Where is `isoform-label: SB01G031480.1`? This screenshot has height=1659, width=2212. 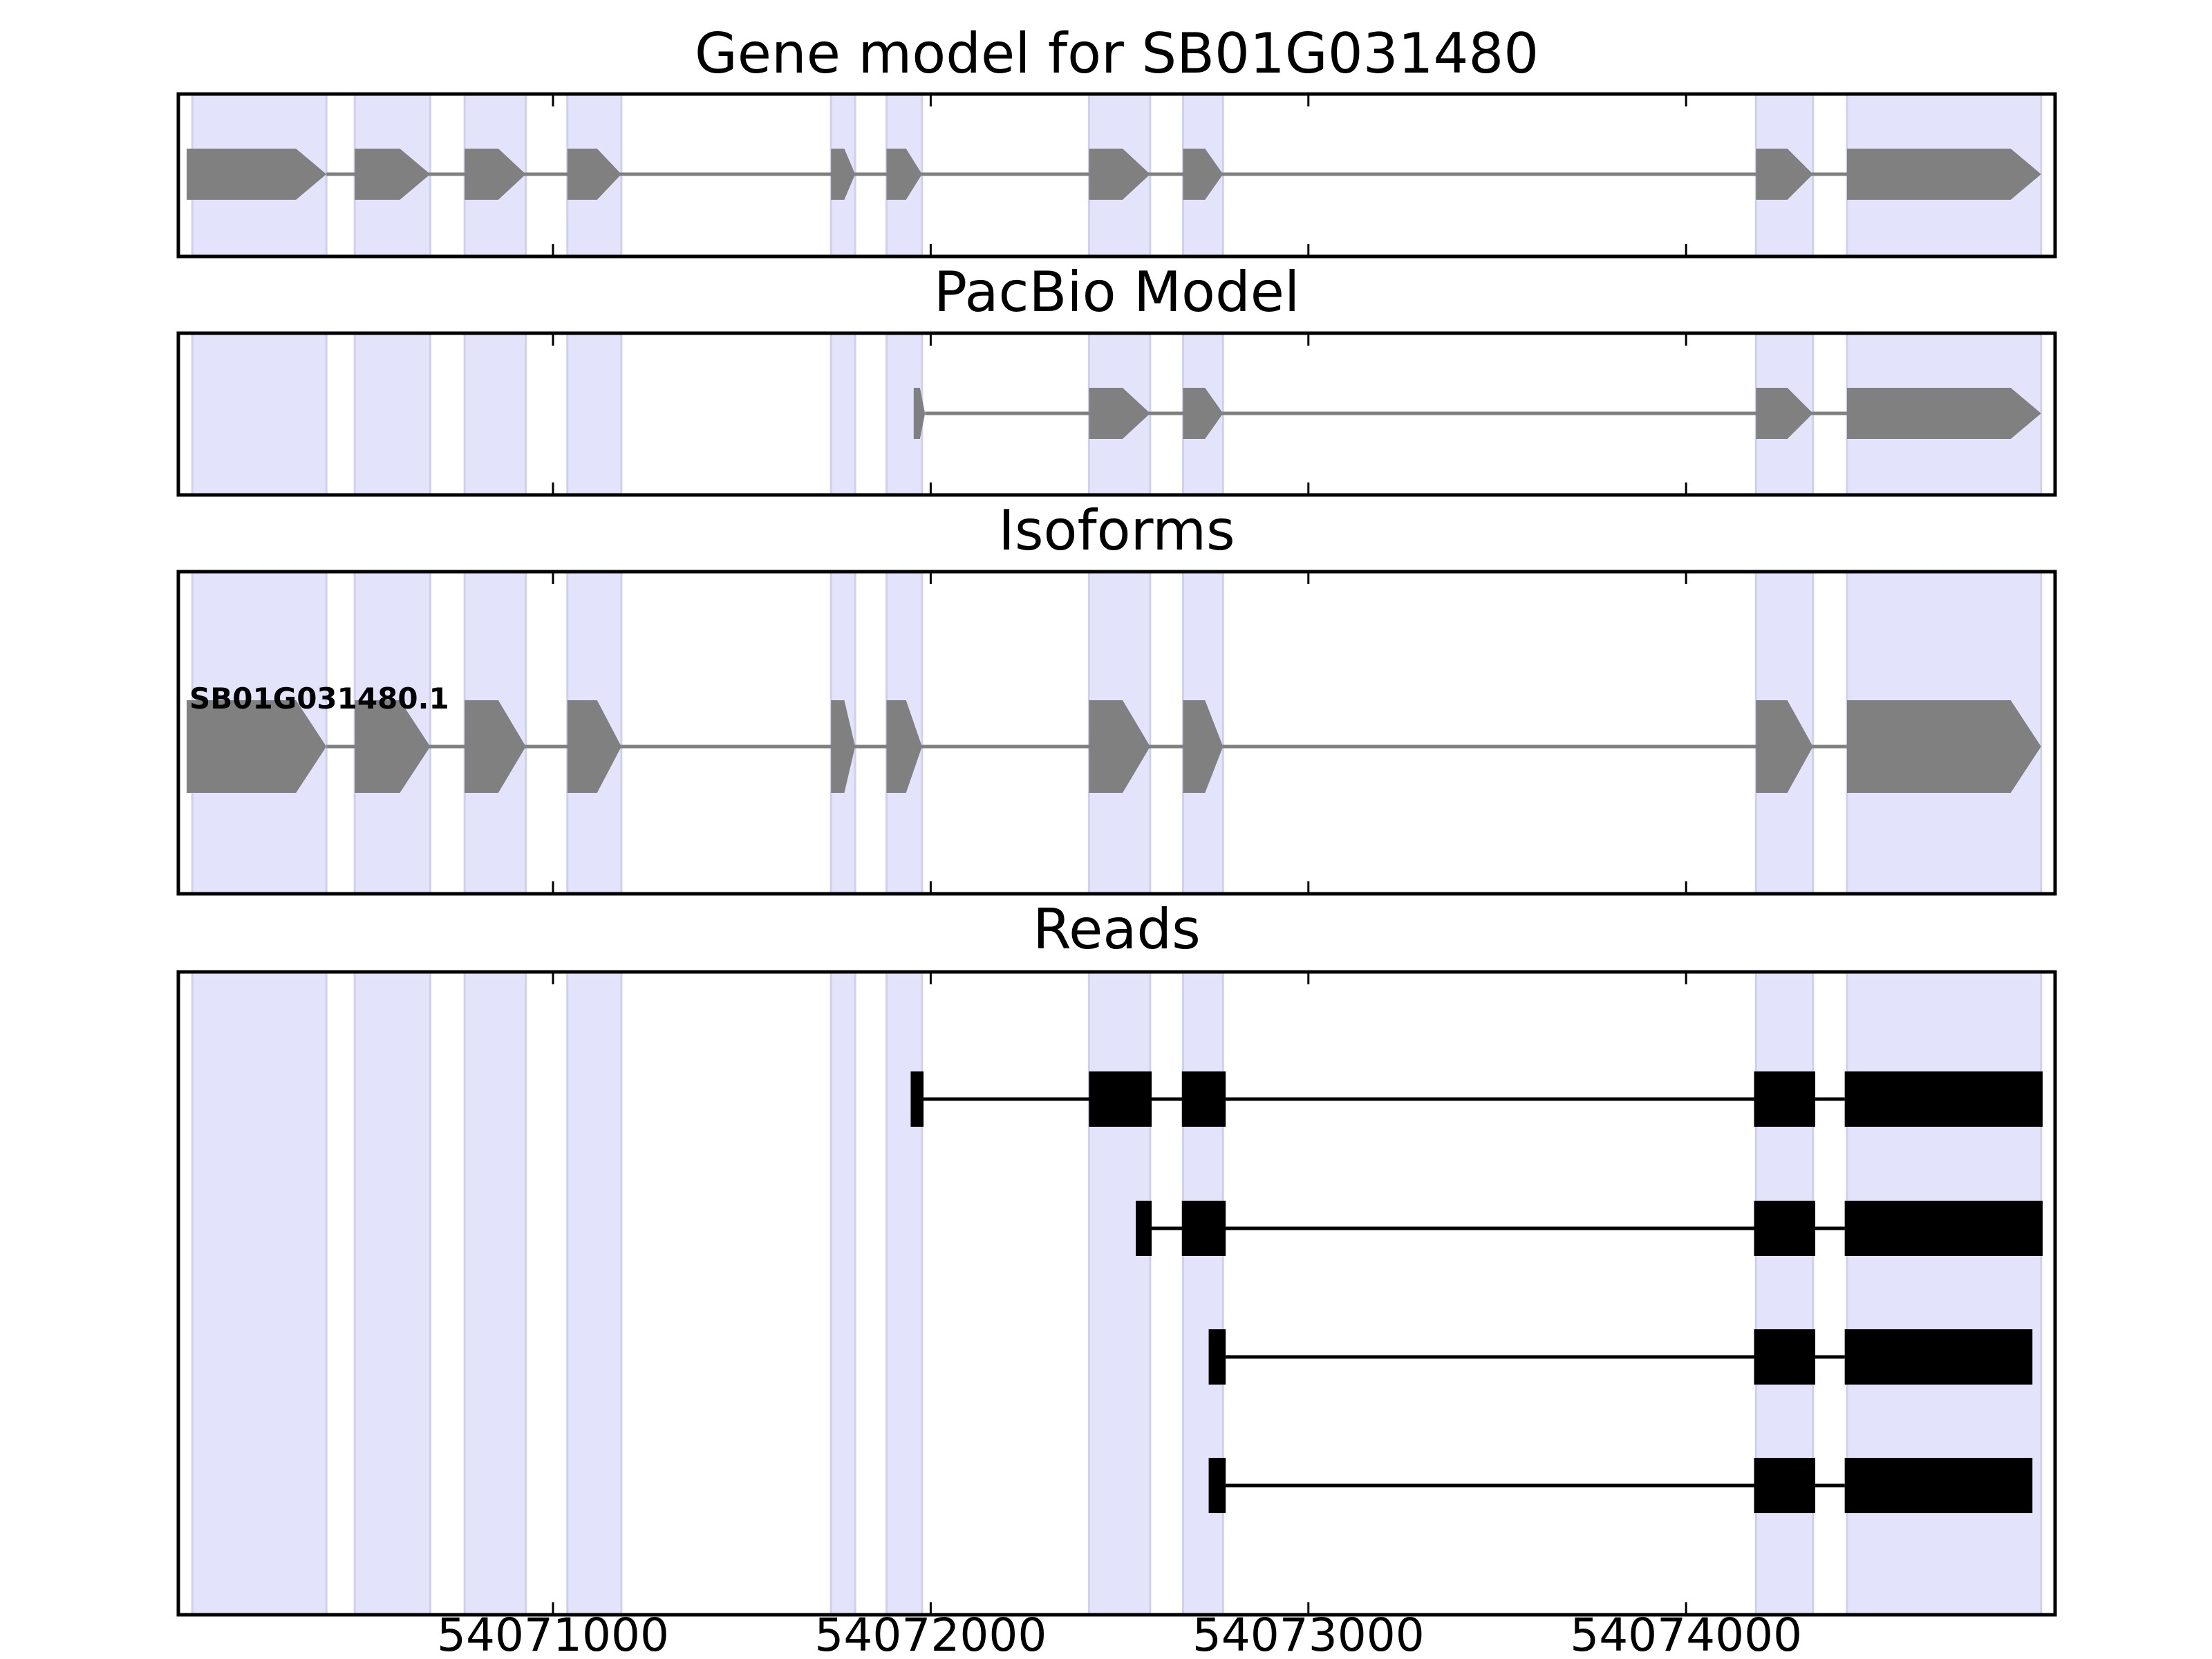 isoform-label: SB01G031480.1 is located at coordinates (319, 698).